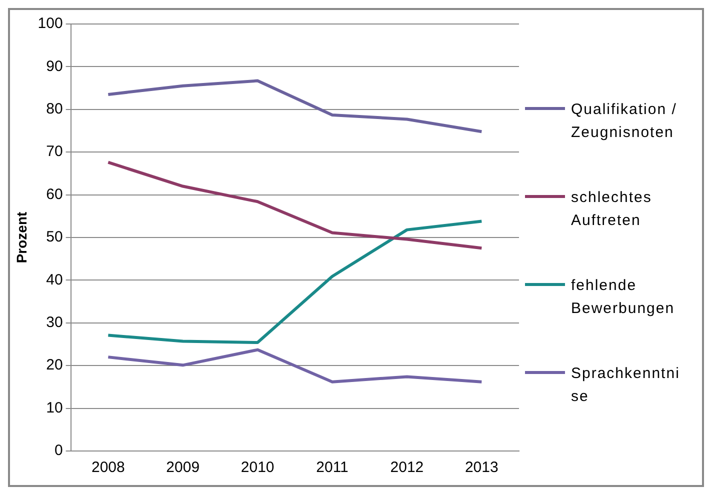 Image resolution: width=712 pixels, height=495 pixels. What do you see at coordinates (54, 151) in the screenshot?
I see `y-tick-label: 70` at bounding box center [54, 151].